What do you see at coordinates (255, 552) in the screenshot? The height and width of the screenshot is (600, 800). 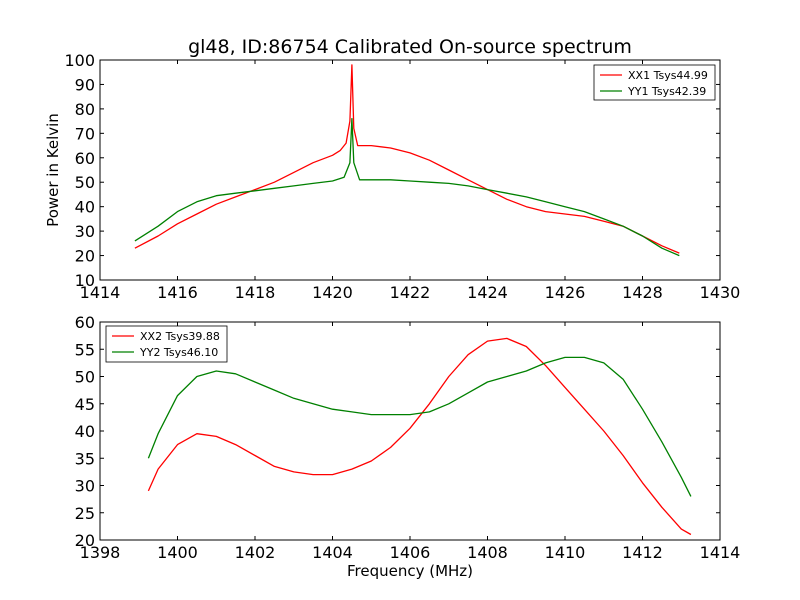 I see `bottom-x-tick-label: 1402` at bounding box center [255, 552].